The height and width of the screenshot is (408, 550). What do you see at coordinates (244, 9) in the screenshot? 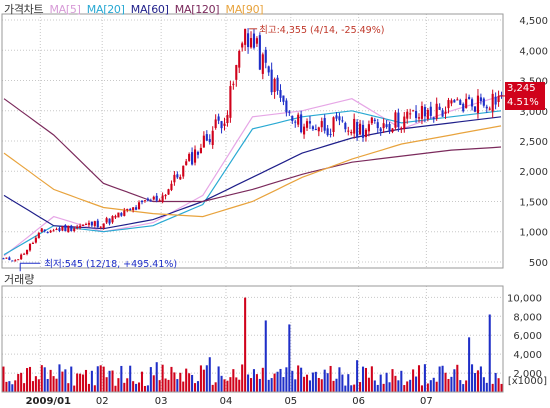
I see `legend-ma90: MA[90]` at bounding box center [244, 9].